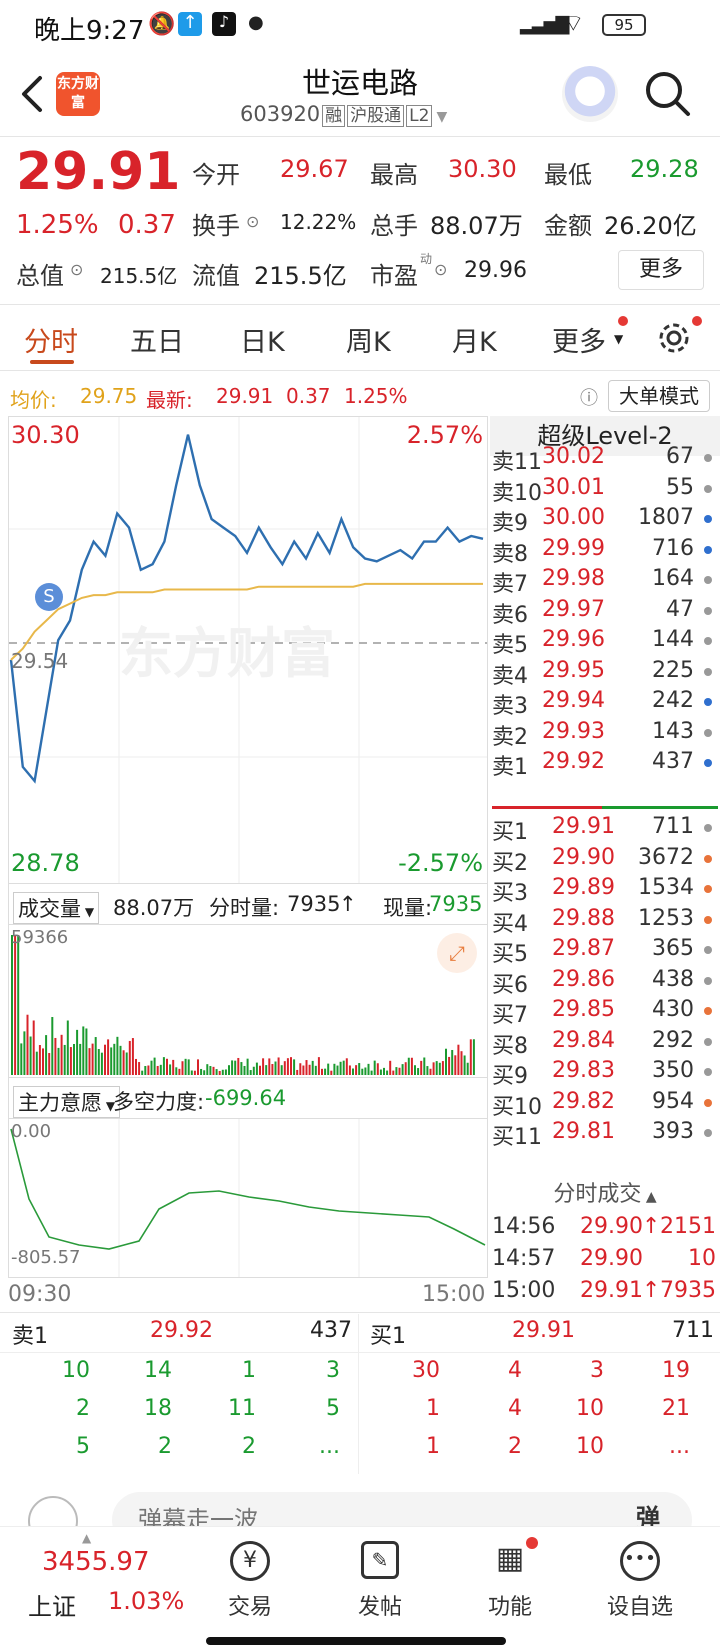 Image resolution: width=720 pixels, height=1651 pixels. Describe the element at coordinates (605, 550) in the screenshot. I see `sell-row: 卖8 29.99 716` at that location.